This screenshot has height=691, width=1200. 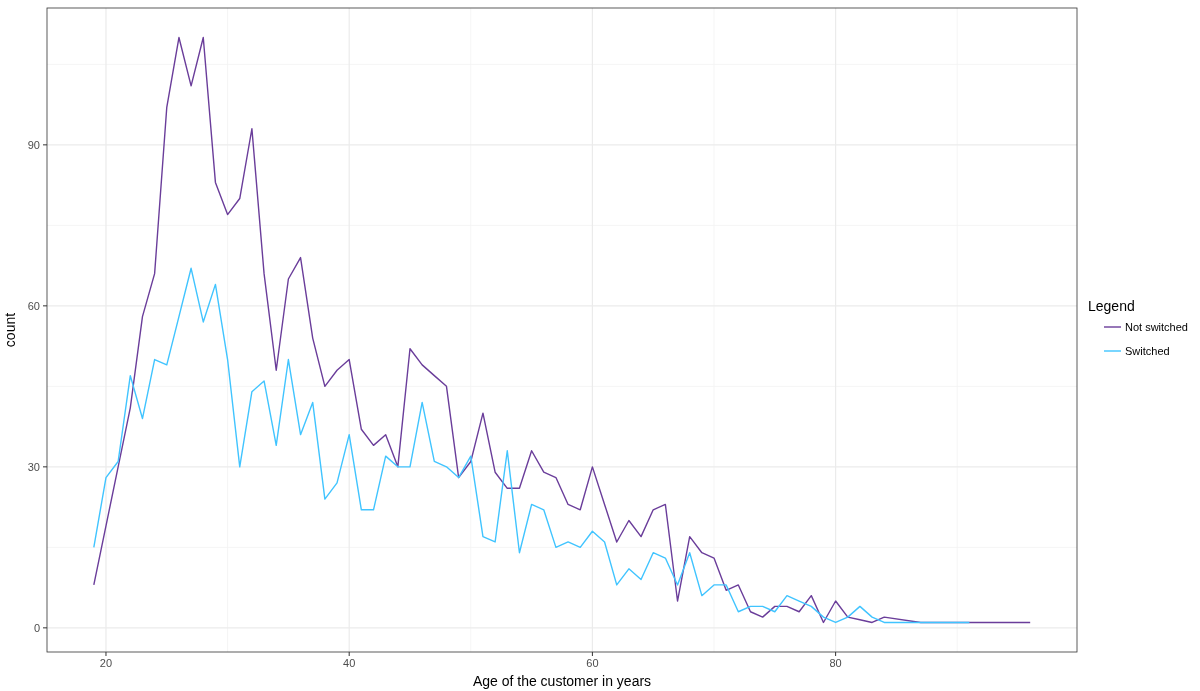 I want to click on y-tick-label: 60, so click(x=33, y=305).